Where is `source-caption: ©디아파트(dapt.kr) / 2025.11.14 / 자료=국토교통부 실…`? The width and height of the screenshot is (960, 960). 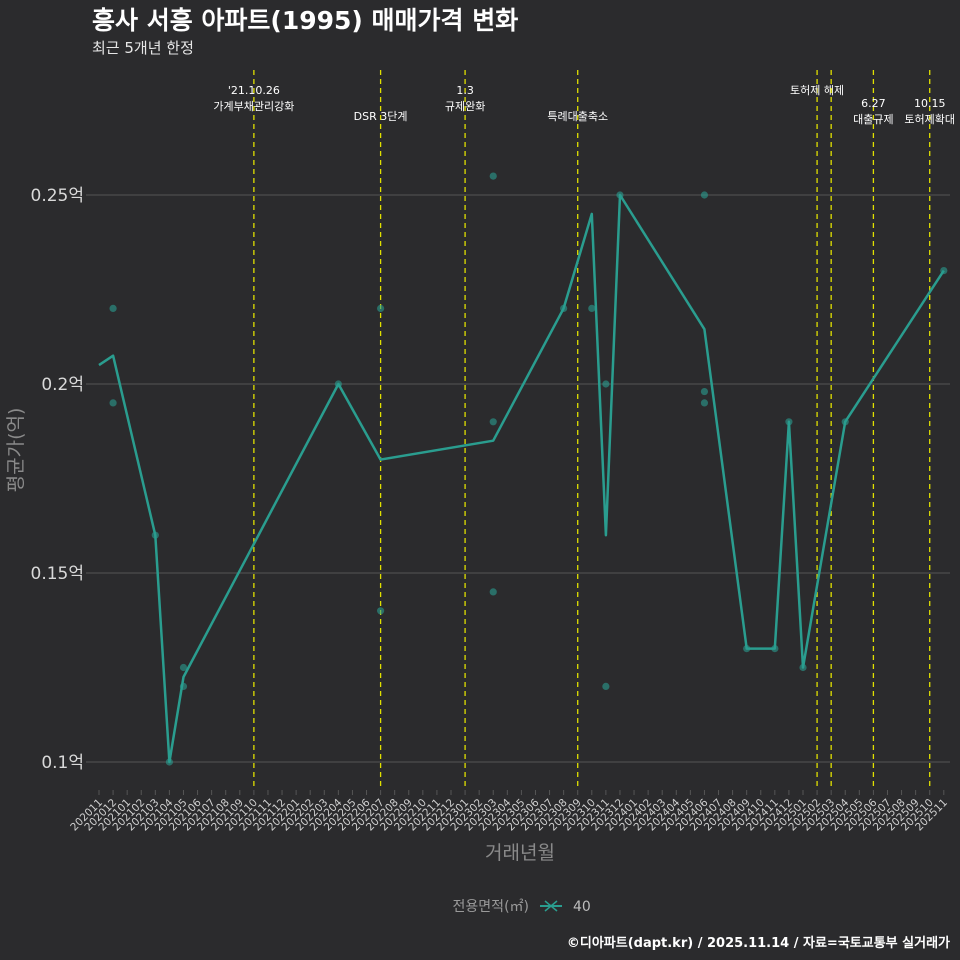 source-caption: ©디아파트(dapt.kr) / 2025.11.14 / 자료=국토교통부 실… is located at coordinates (758, 943).